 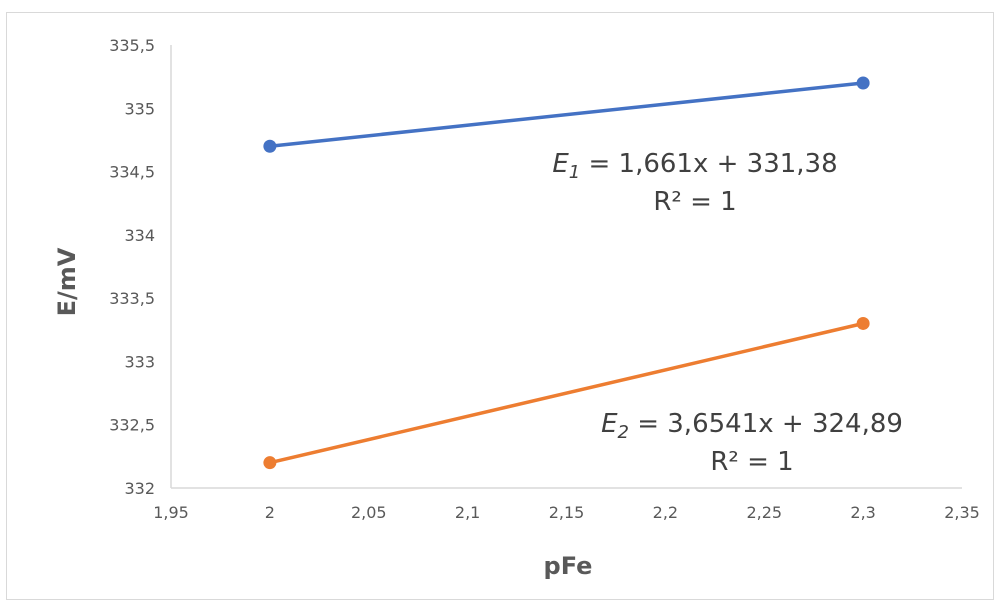 I want to click on x-tick-label: 2, so click(x=270, y=512).